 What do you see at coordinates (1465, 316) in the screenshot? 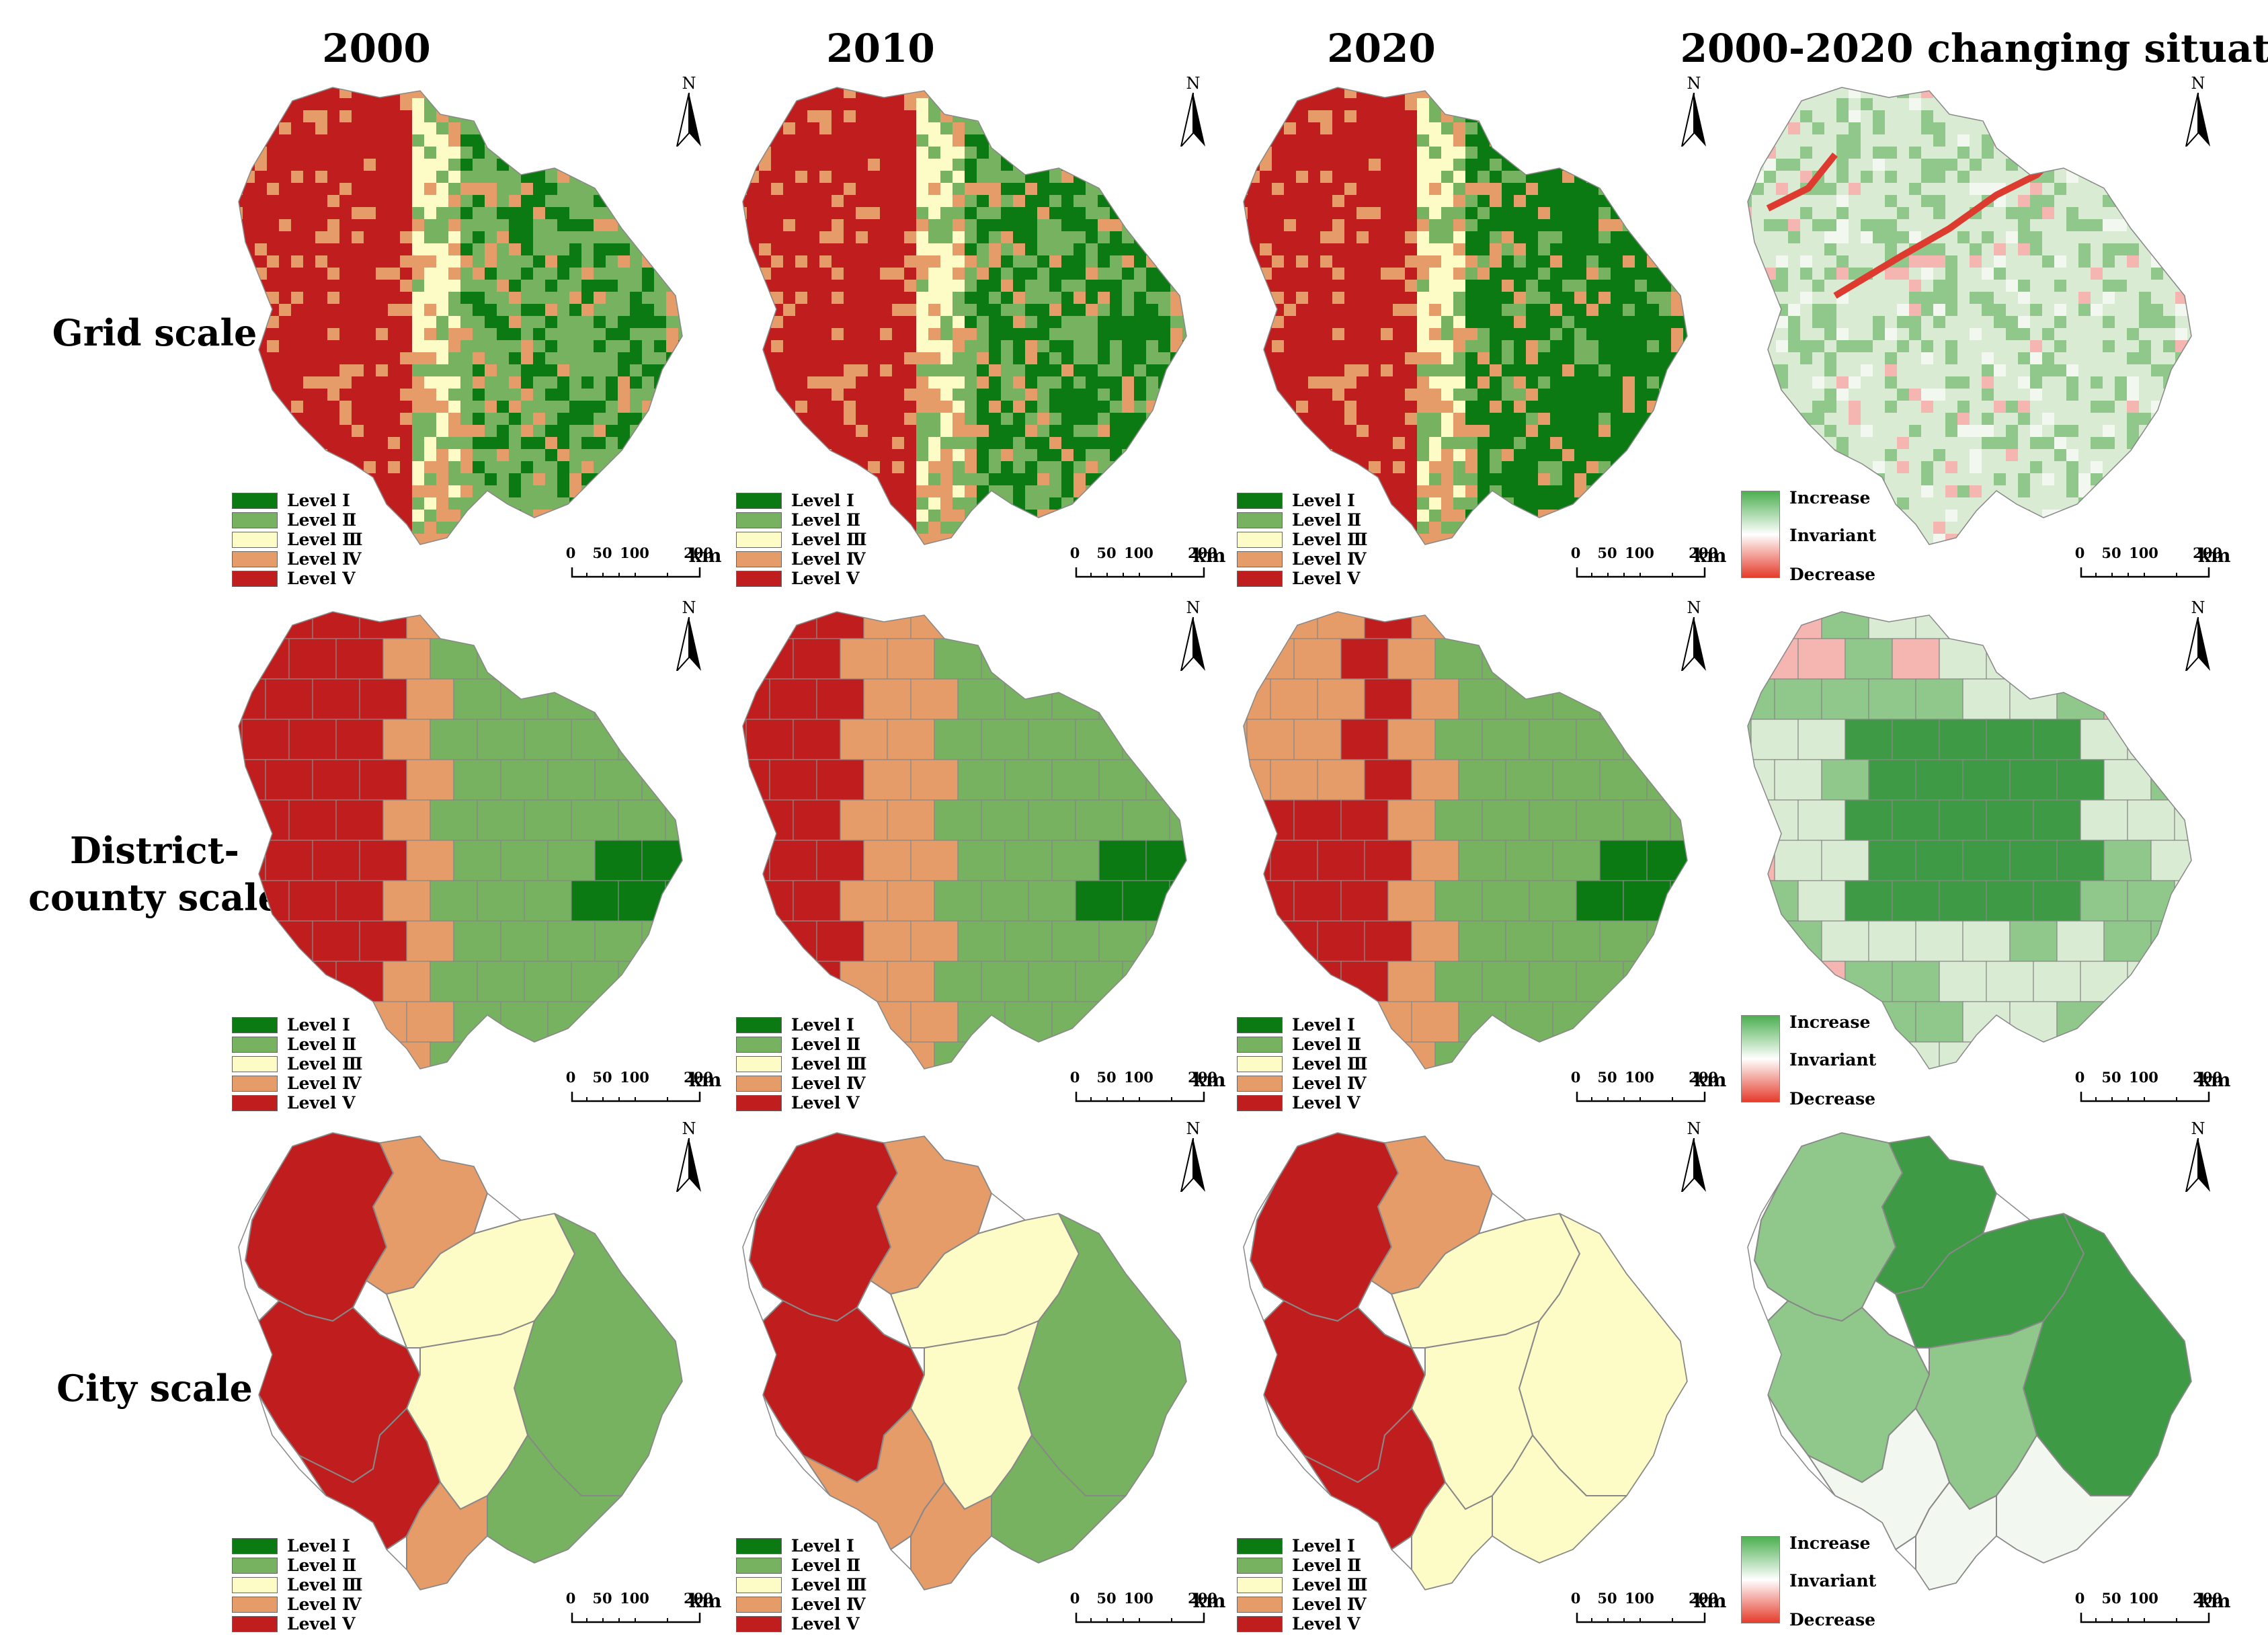
I see `study-area-outline` at bounding box center [1465, 316].